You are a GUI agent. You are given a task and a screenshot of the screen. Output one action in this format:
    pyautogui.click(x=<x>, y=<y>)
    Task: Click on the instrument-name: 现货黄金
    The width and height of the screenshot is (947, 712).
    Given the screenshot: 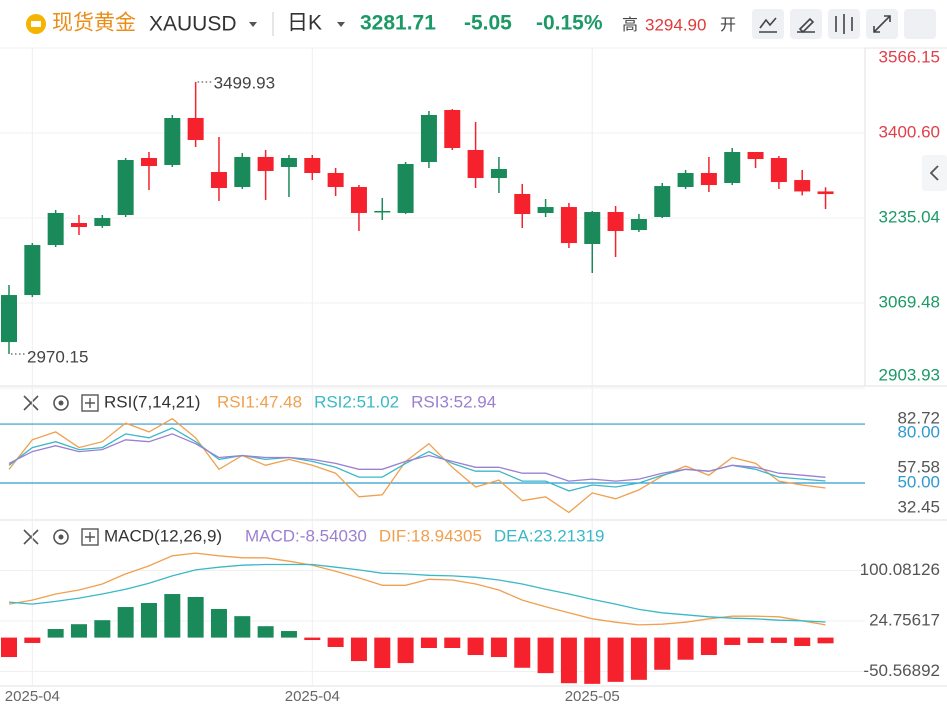 What is the action you would take?
    pyautogui.click(x=94, y=23)
    